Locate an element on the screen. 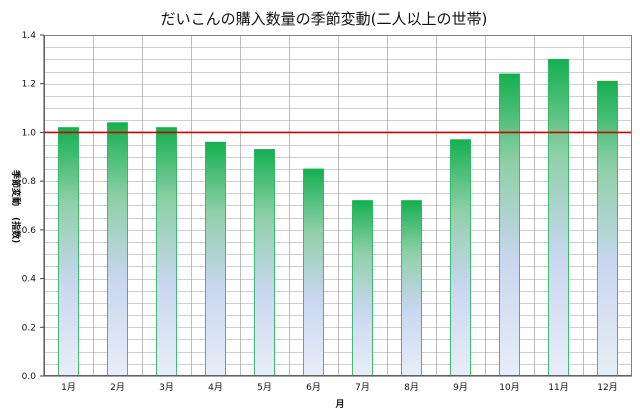  x-axis-label: 月 is located at coordinates (339, 404).